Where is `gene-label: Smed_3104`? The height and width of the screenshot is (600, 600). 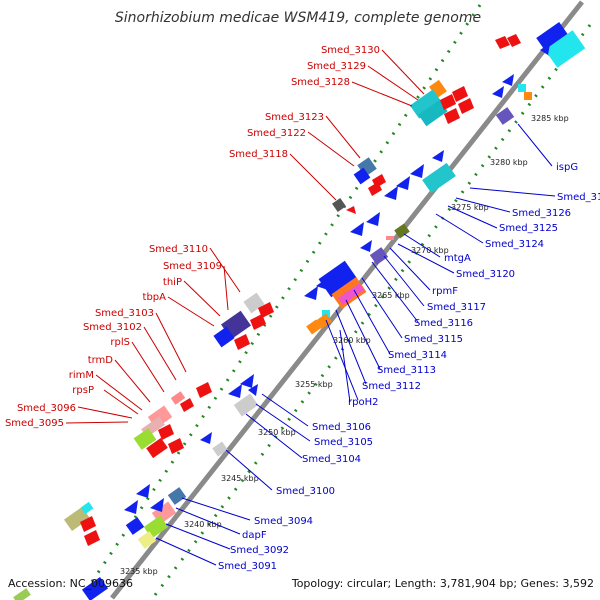
gene-label: Smed_3104 is located at coordinates (331, 459).